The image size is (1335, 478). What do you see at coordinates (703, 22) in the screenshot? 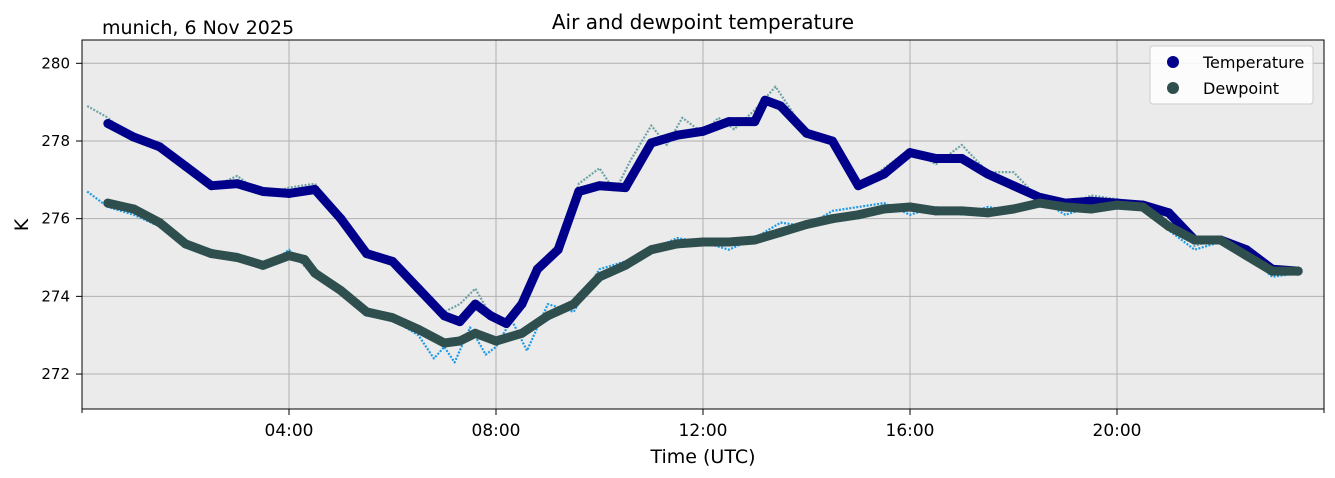
I see `chart-title: Air and dewpoint temperature` at bounding box center [703, 22].